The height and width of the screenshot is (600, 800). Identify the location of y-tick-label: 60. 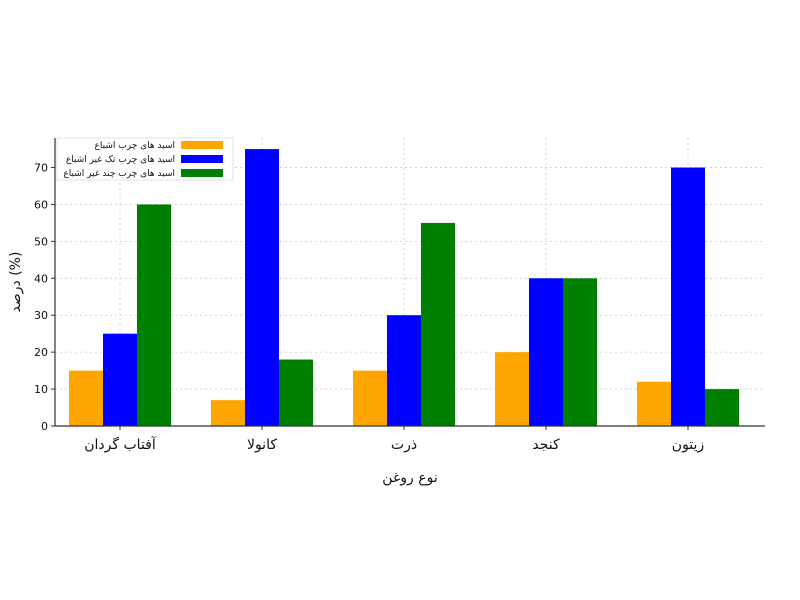
(41, 204).